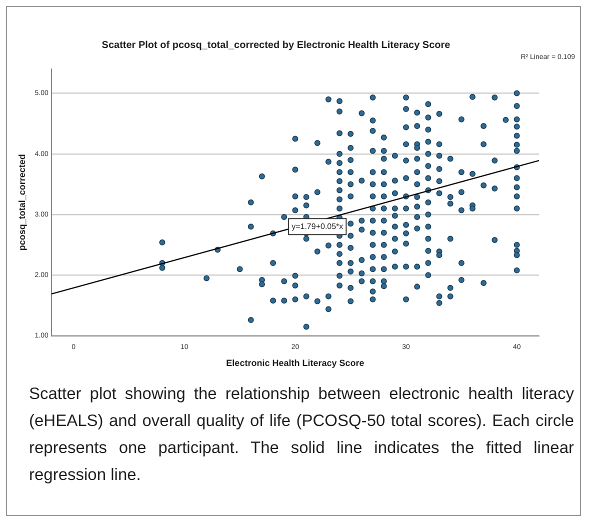  Describe the element at coordinates (21, 202) in the screenshot. I see `y-axis-title: pcosq_total_corrected` at that location.